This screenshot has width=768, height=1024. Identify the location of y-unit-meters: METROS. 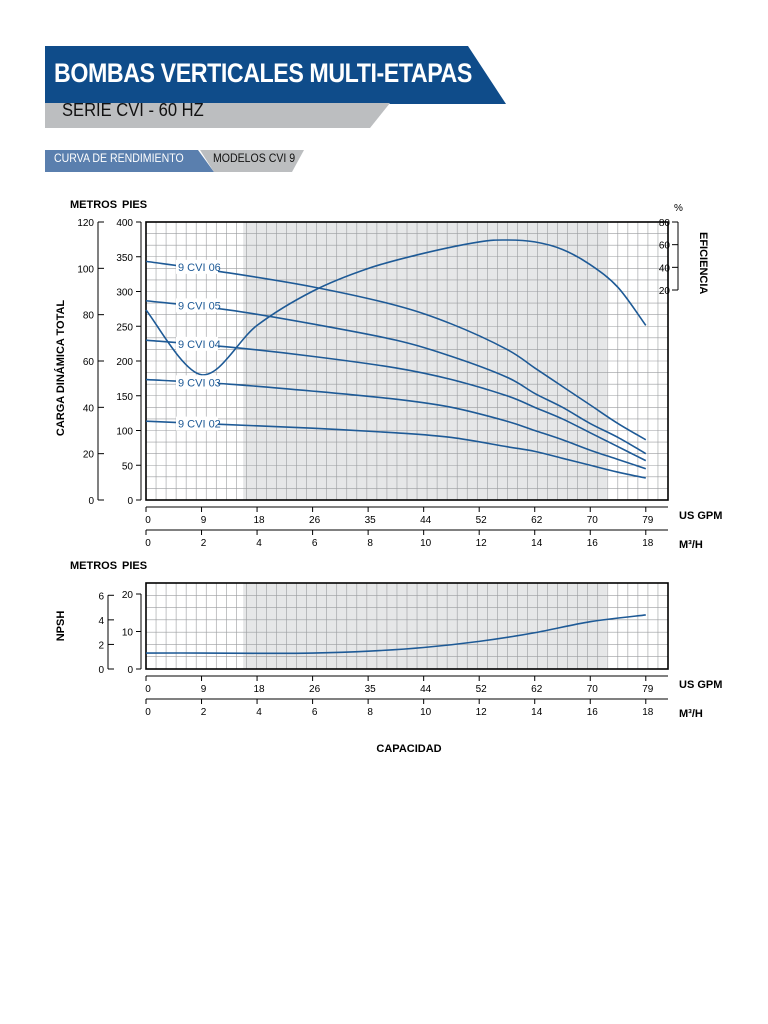
(93, 205).